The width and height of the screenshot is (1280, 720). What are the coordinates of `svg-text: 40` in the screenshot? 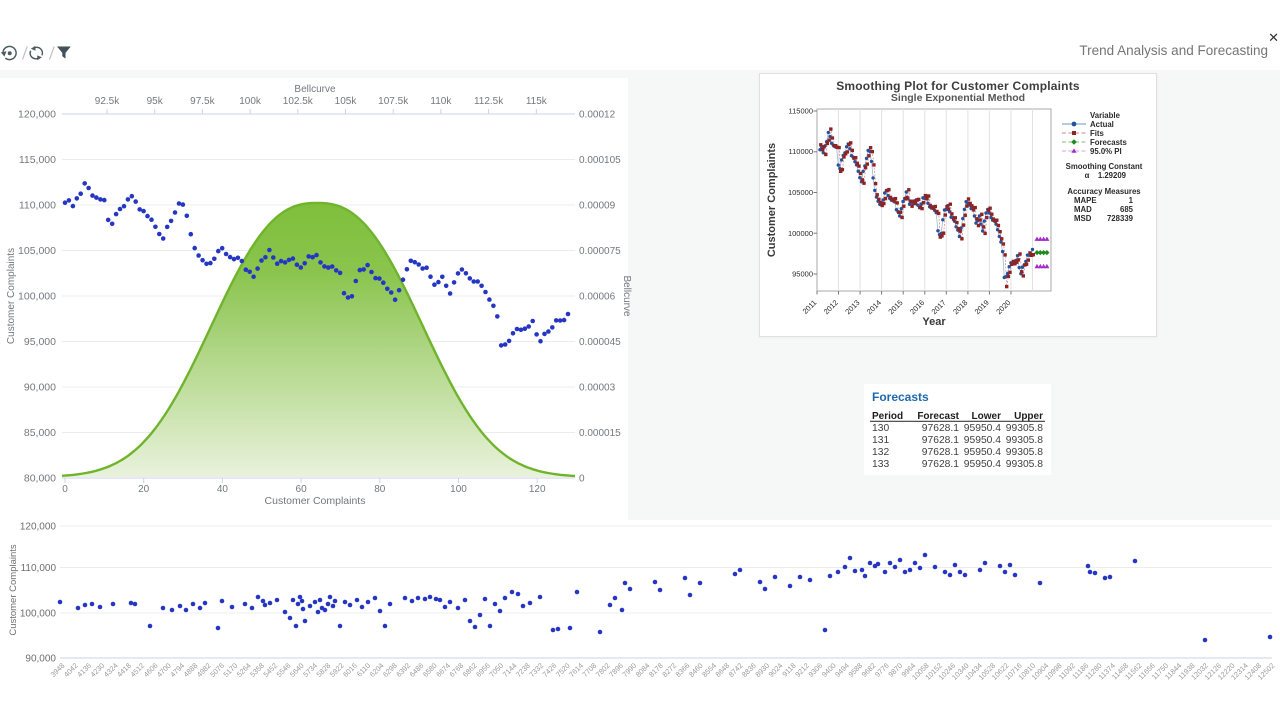 It's located at (223, 489).